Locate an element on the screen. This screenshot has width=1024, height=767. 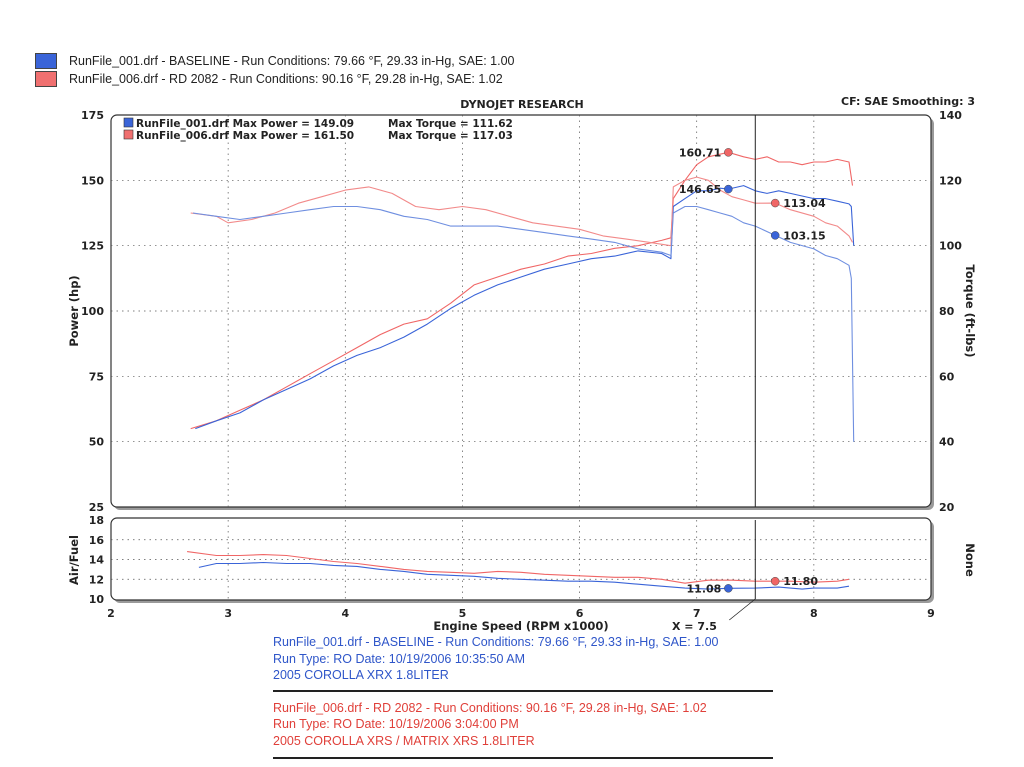
data-label-11.08: 11.08 is located at coordinates (704, 588).